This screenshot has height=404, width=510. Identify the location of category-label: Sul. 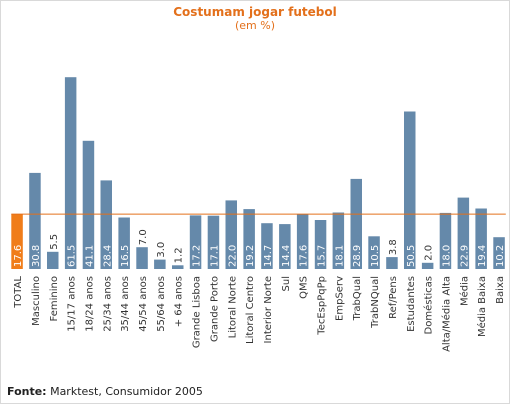
(286, 283).